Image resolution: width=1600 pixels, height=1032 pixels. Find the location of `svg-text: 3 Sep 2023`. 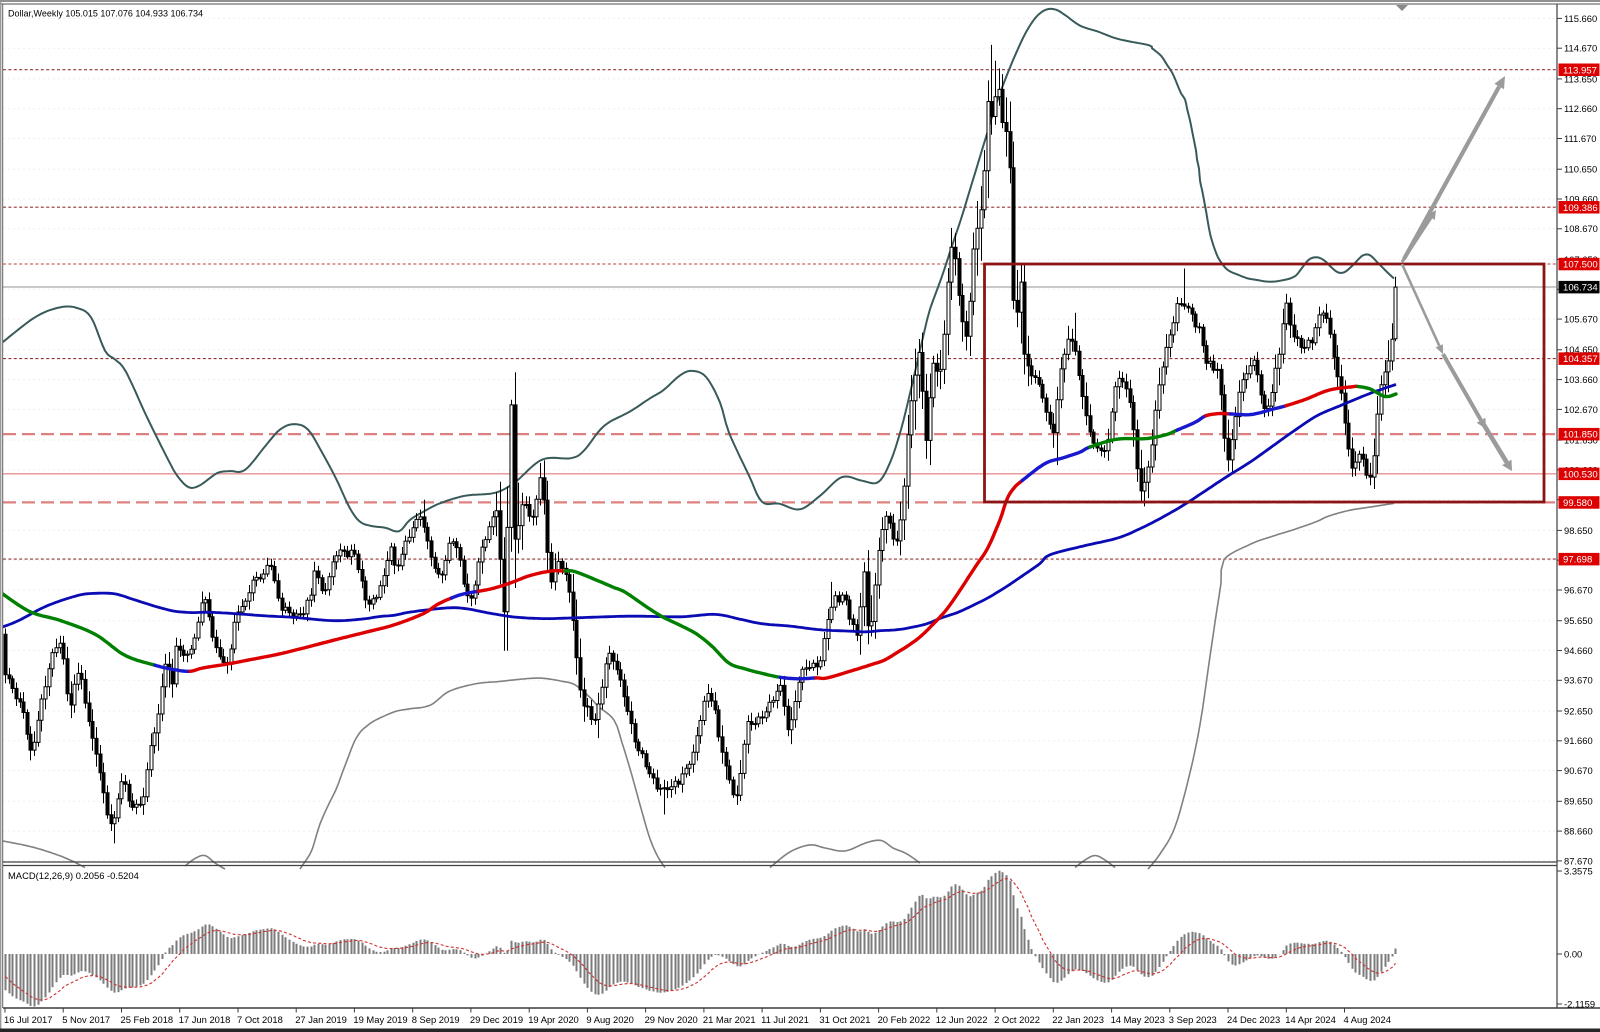

svg-text: 3 Sep 2023 is located at coordinates (1193, 1019).